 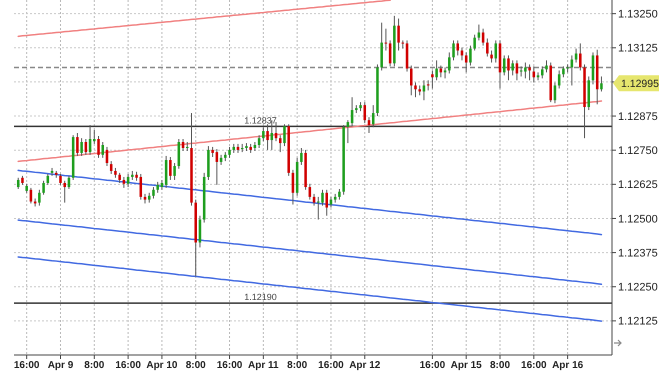 I want to click on y-tick-label: 1.13125, so click(x=638, y=48).